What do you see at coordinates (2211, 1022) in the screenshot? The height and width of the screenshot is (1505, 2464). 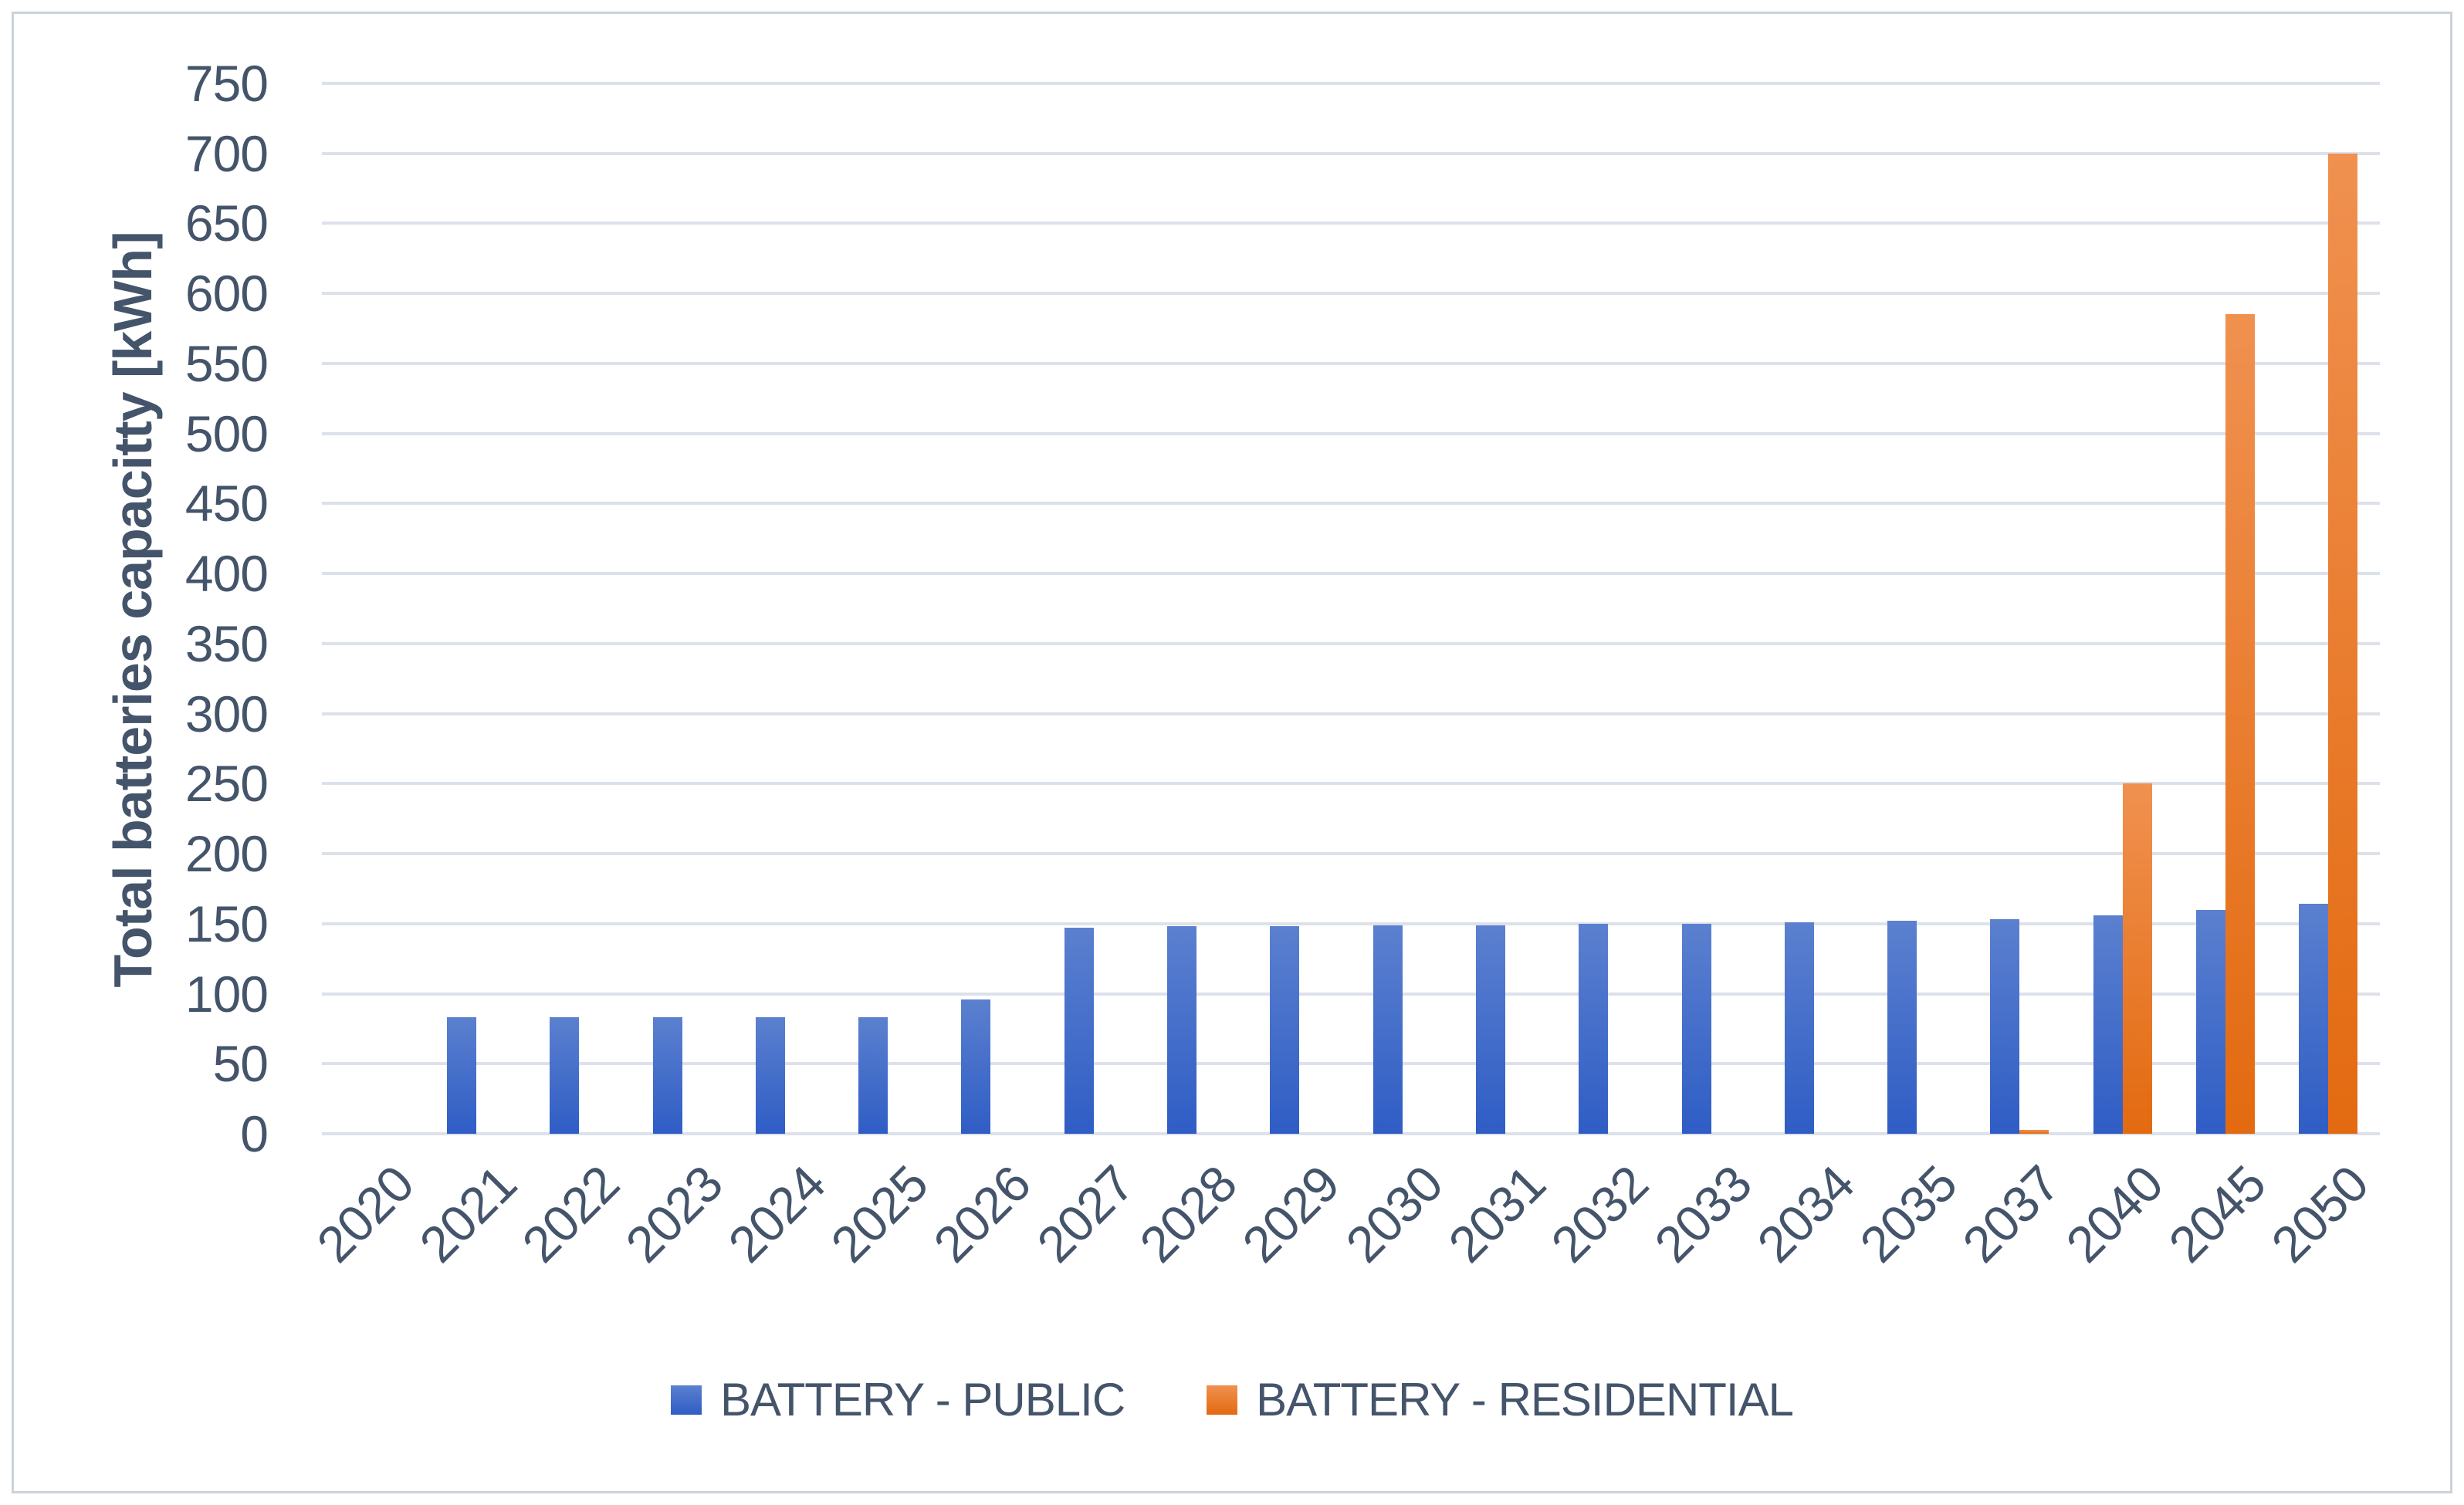 I see `bar-battery-public-2045` at bounding box center [2211, 1022].